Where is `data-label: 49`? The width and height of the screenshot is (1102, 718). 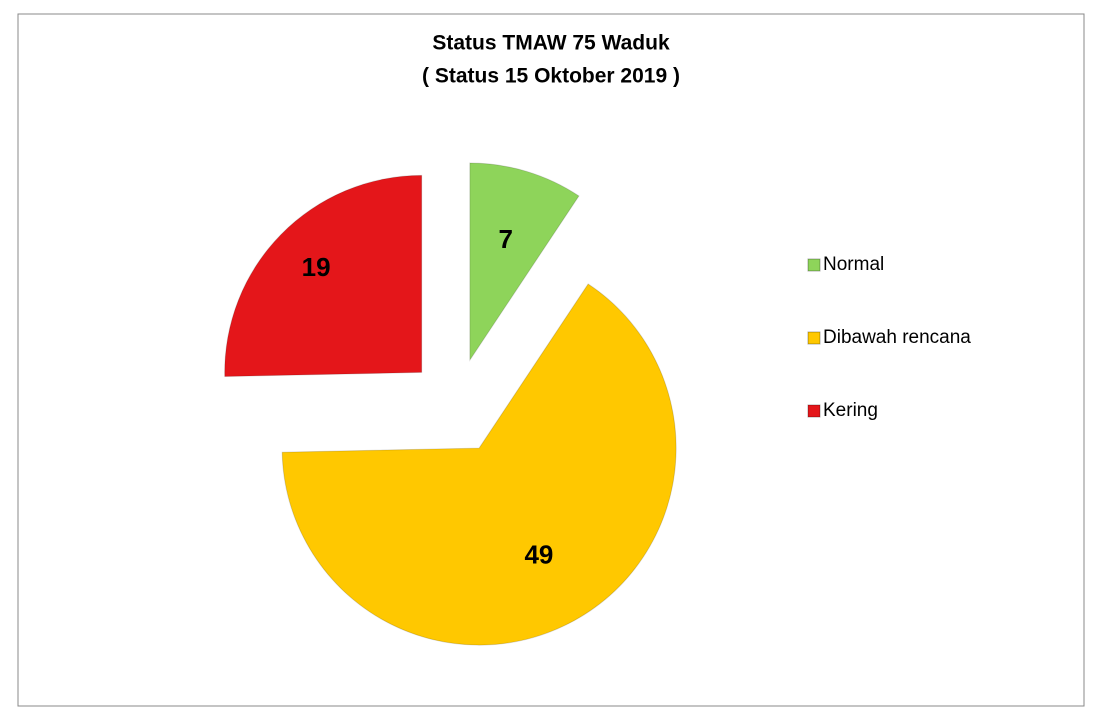 data-label: 49 is located at coordinates (538, 555).